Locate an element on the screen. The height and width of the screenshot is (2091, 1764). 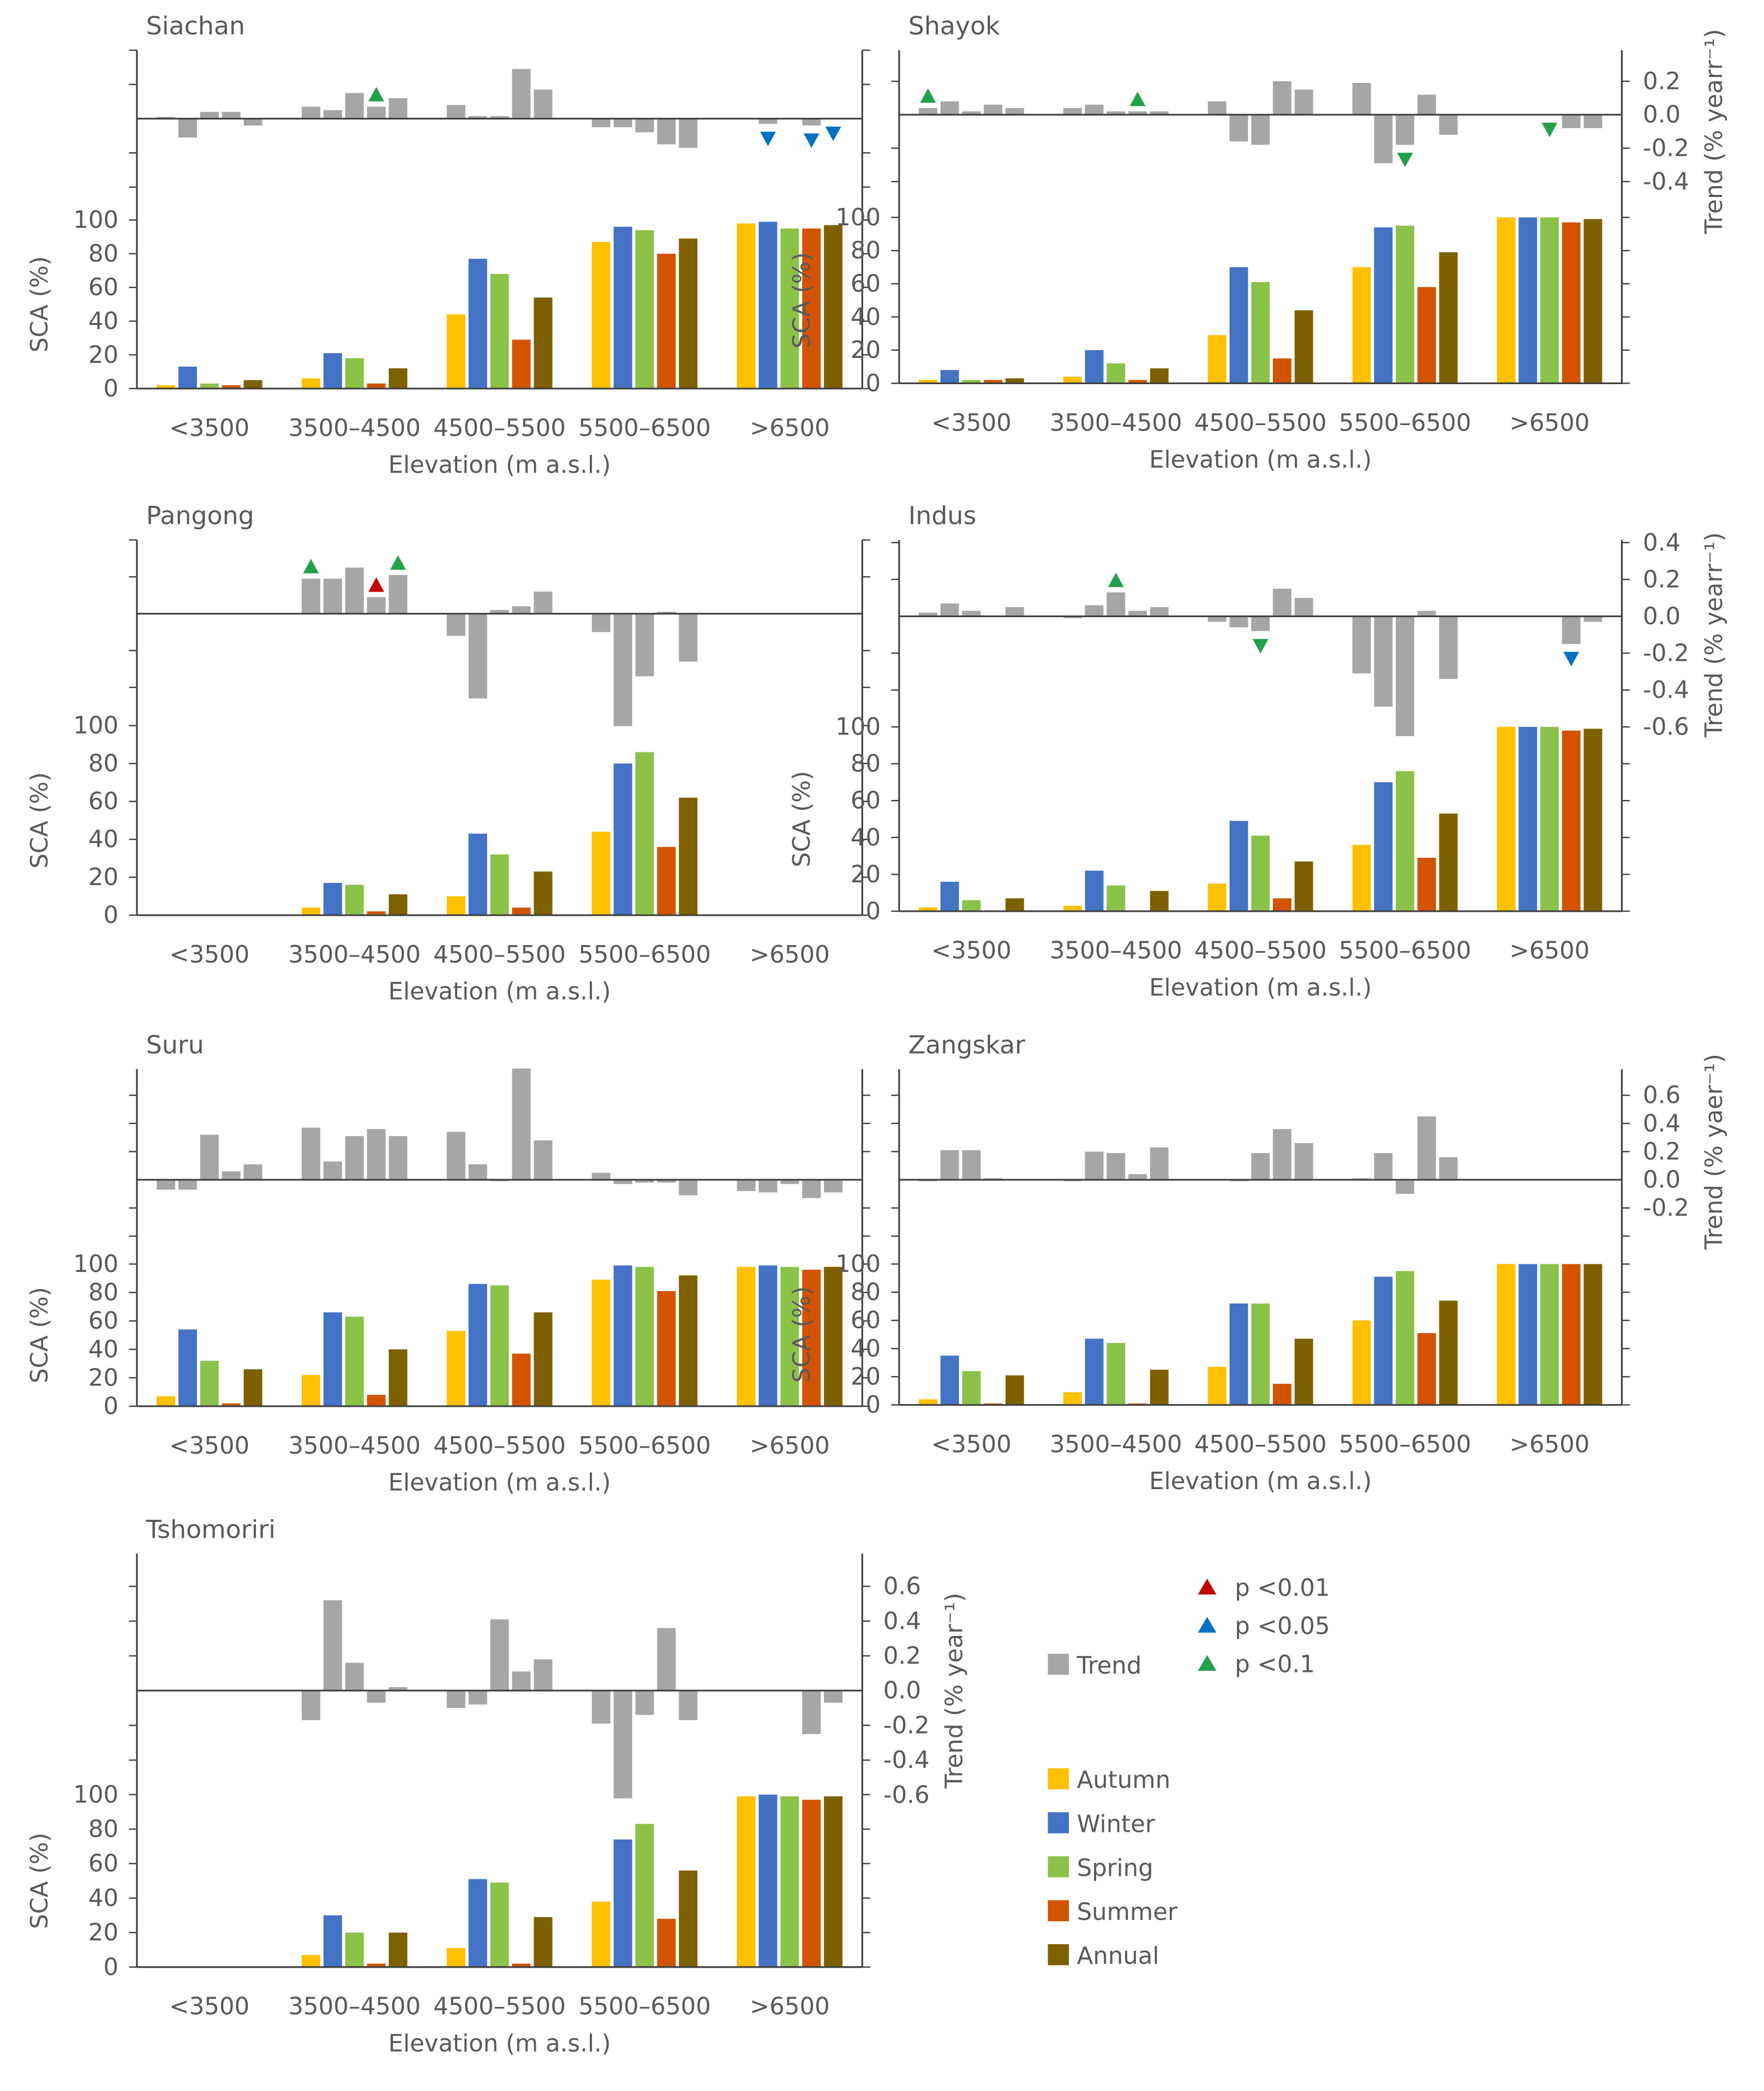
y-tick-label: 80 is located at coordinates (866, 1292).